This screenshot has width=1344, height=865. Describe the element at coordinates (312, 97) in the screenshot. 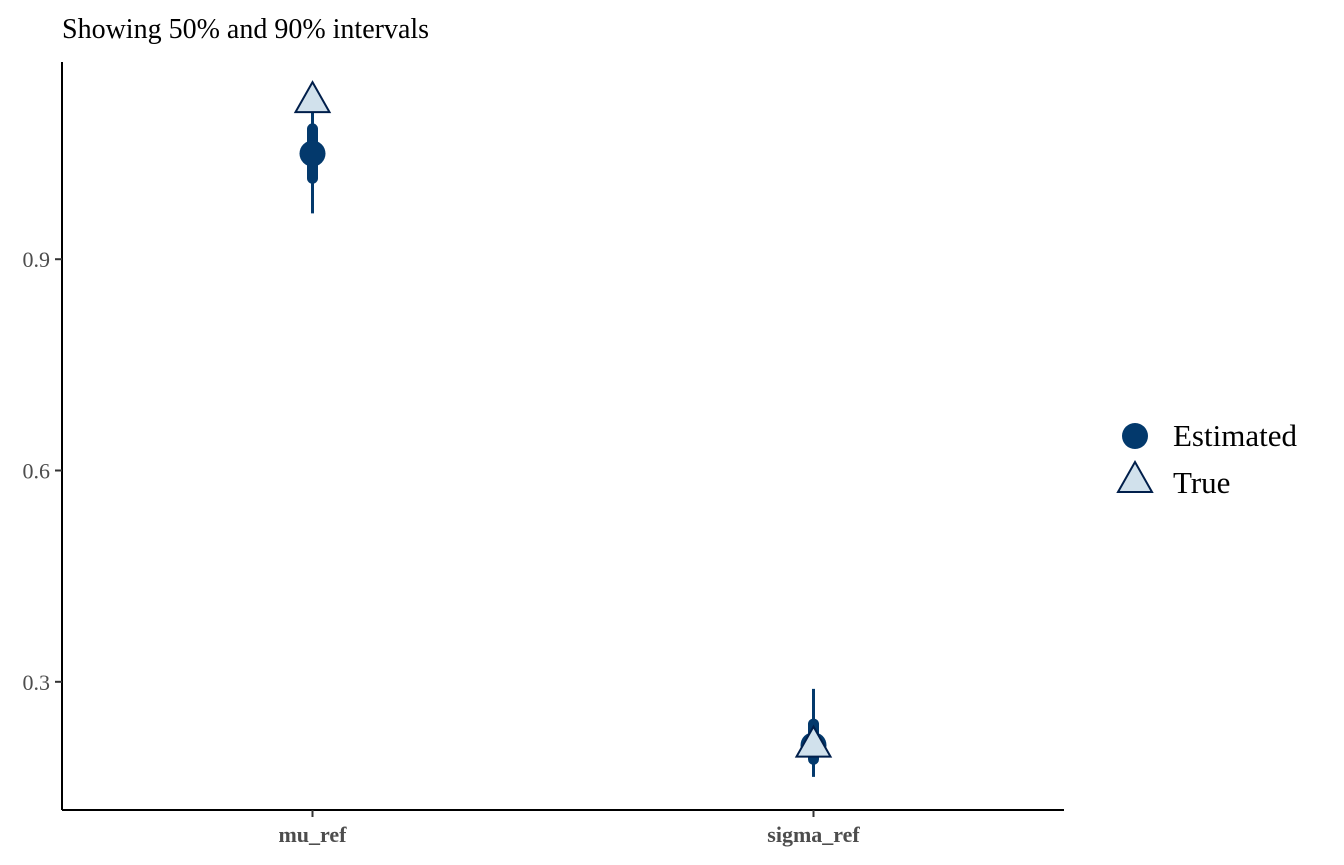

I see `true-point-mu_ref` at that location.